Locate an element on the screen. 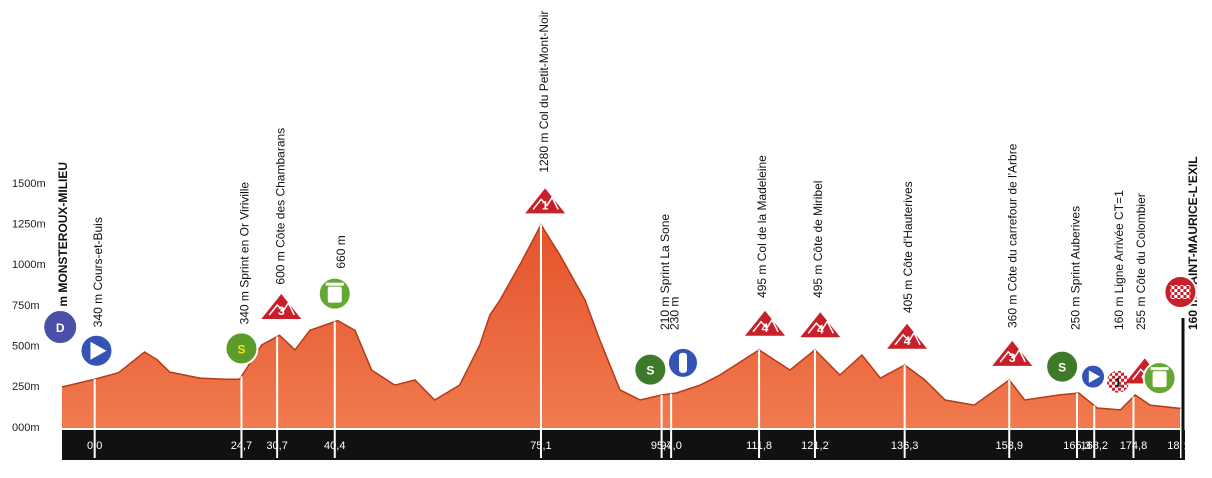 The image size is (1212, 478). waypoint-label: 250 m Sprint Auberives is located at coordinates (1075, 268).